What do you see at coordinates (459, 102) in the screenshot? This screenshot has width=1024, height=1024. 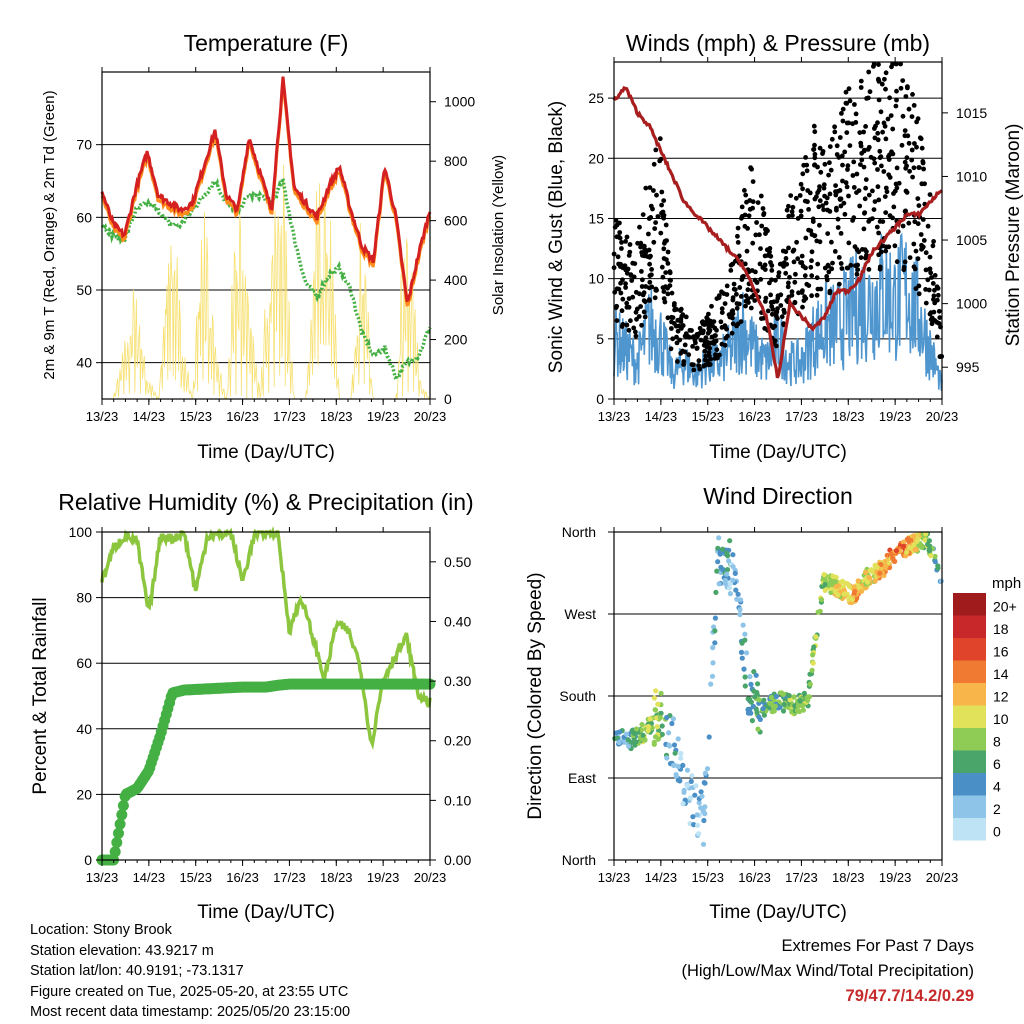 I see `y2-tick-label: 1000` at bounding box center [459, 102].